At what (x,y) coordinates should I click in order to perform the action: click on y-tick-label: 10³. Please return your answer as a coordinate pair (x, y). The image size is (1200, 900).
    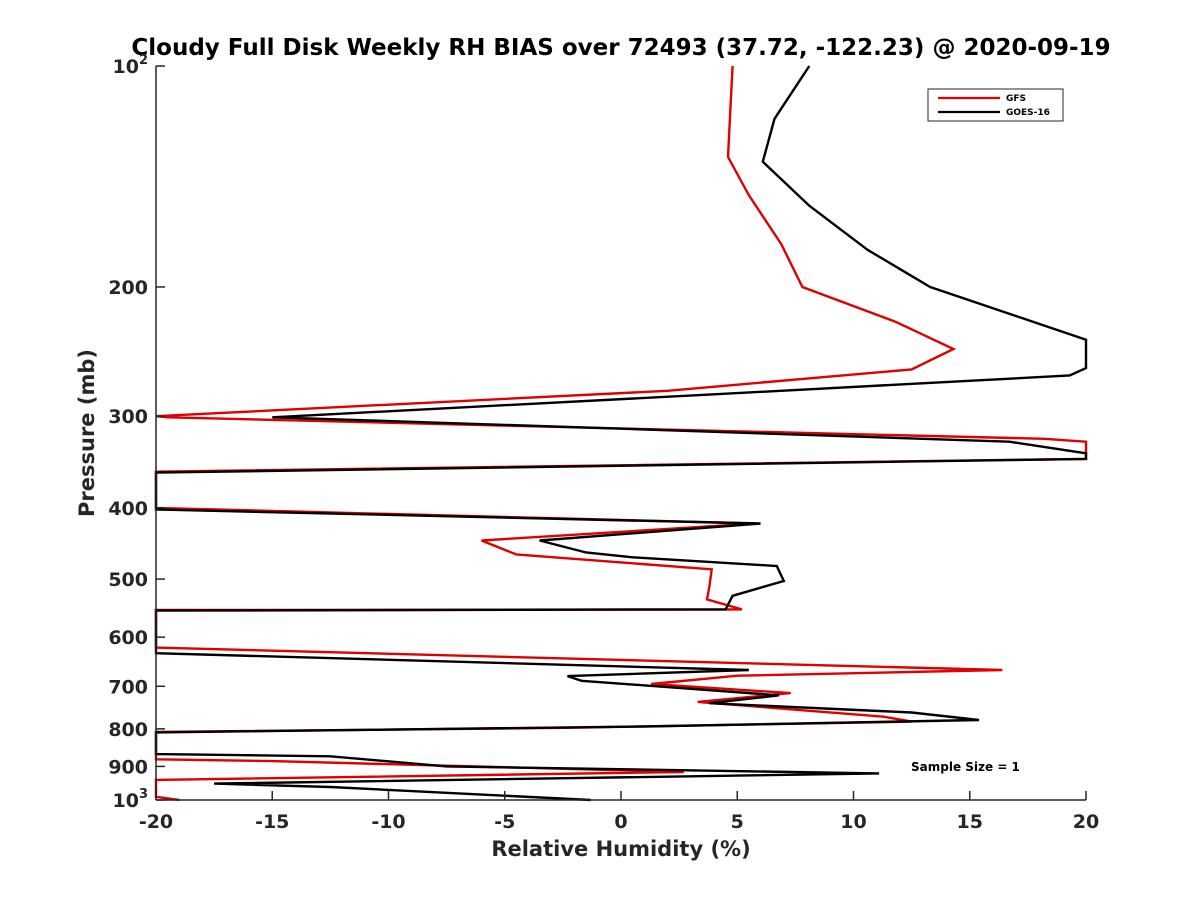
    Looking at the image, I should click on (131, 799).